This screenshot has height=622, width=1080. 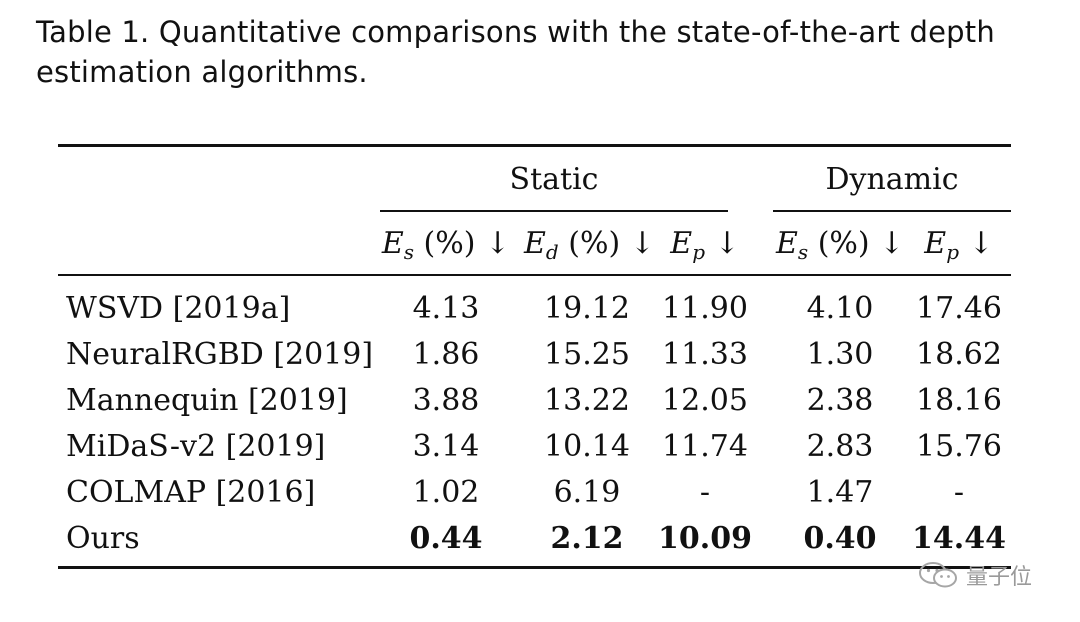 What do you see at coordinates (534, 567) in the screenshot?
I see `bottom-rule` at bounding box center [534, 567].